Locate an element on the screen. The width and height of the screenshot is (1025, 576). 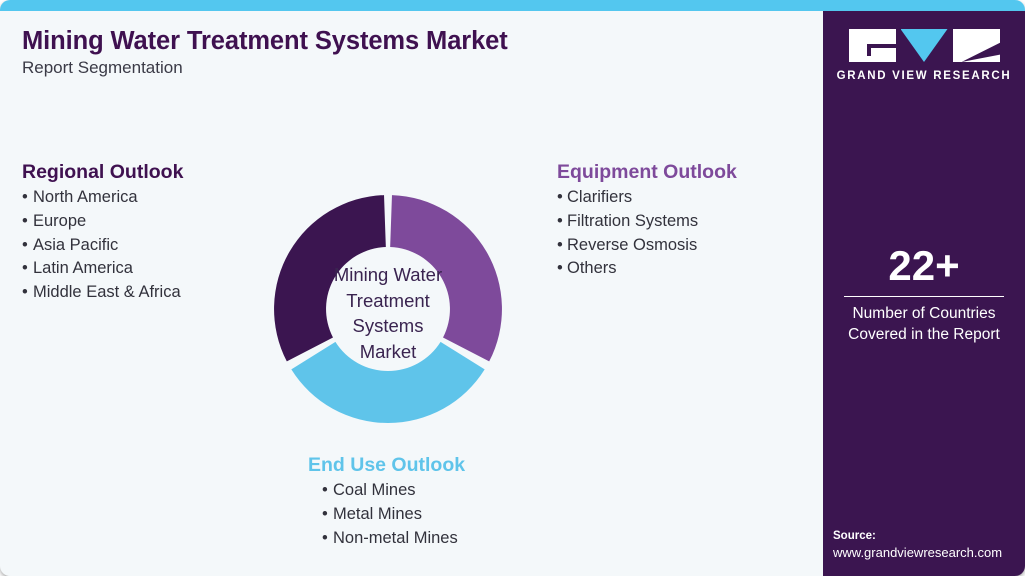
list-item: • Latin America is located at coordinates (102, 269).